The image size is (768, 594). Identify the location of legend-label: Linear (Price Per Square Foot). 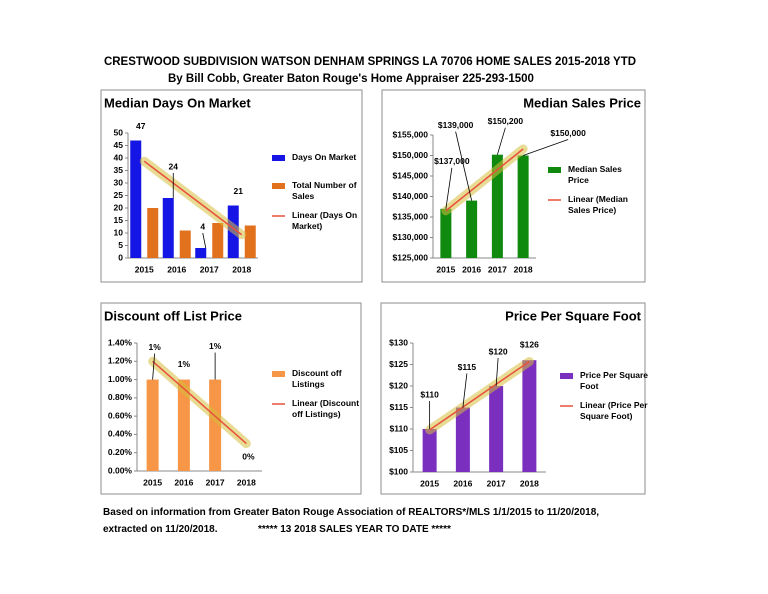
(614, 410).